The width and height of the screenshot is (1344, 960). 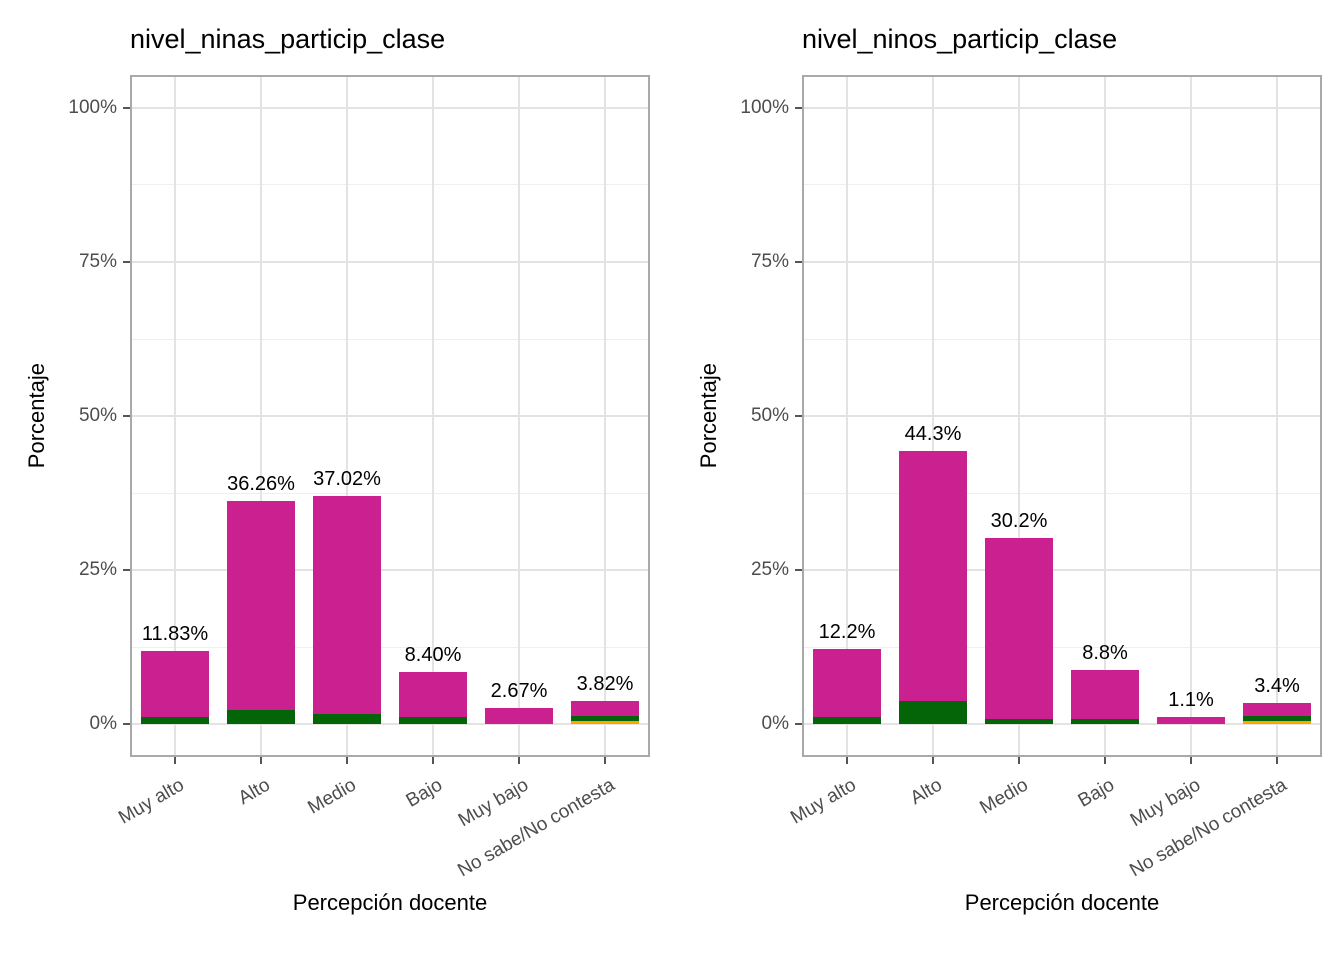 I want to click on bar-bajo, so click(x=433, y=698).